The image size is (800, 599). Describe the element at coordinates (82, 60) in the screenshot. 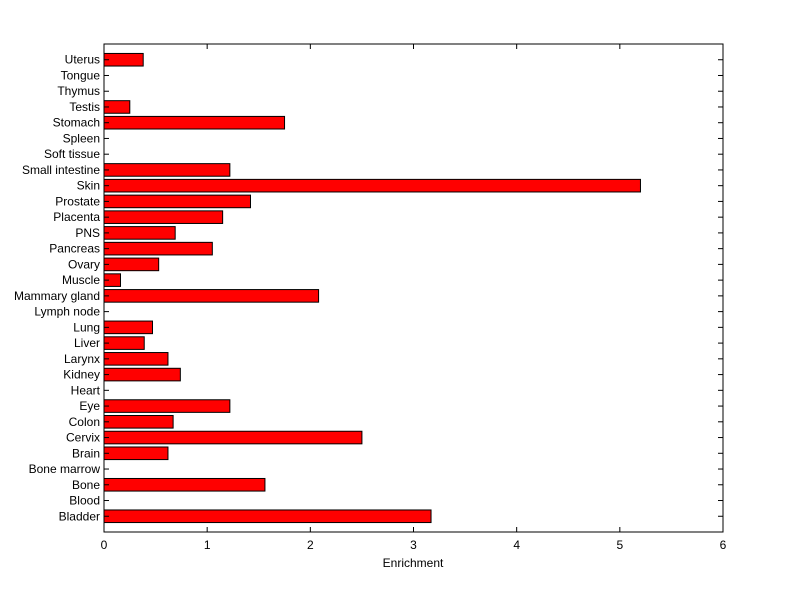

I see `y-tick-label: Uterus` at that location.